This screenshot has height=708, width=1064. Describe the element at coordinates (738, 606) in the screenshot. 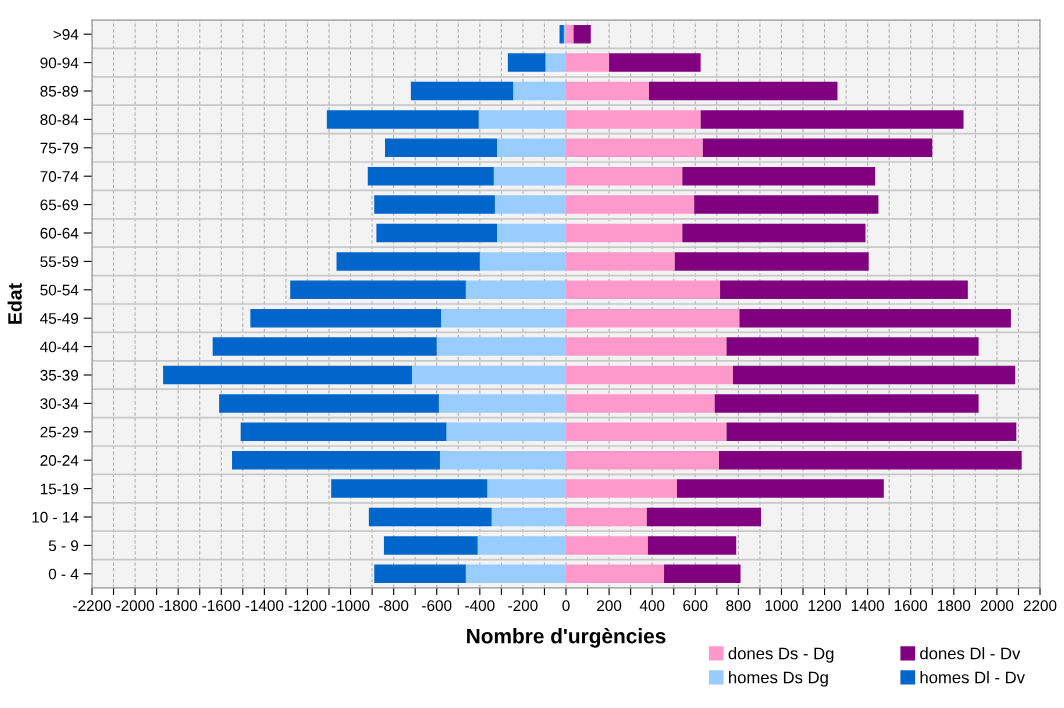

I see `x-tick-label: 800` at that location.